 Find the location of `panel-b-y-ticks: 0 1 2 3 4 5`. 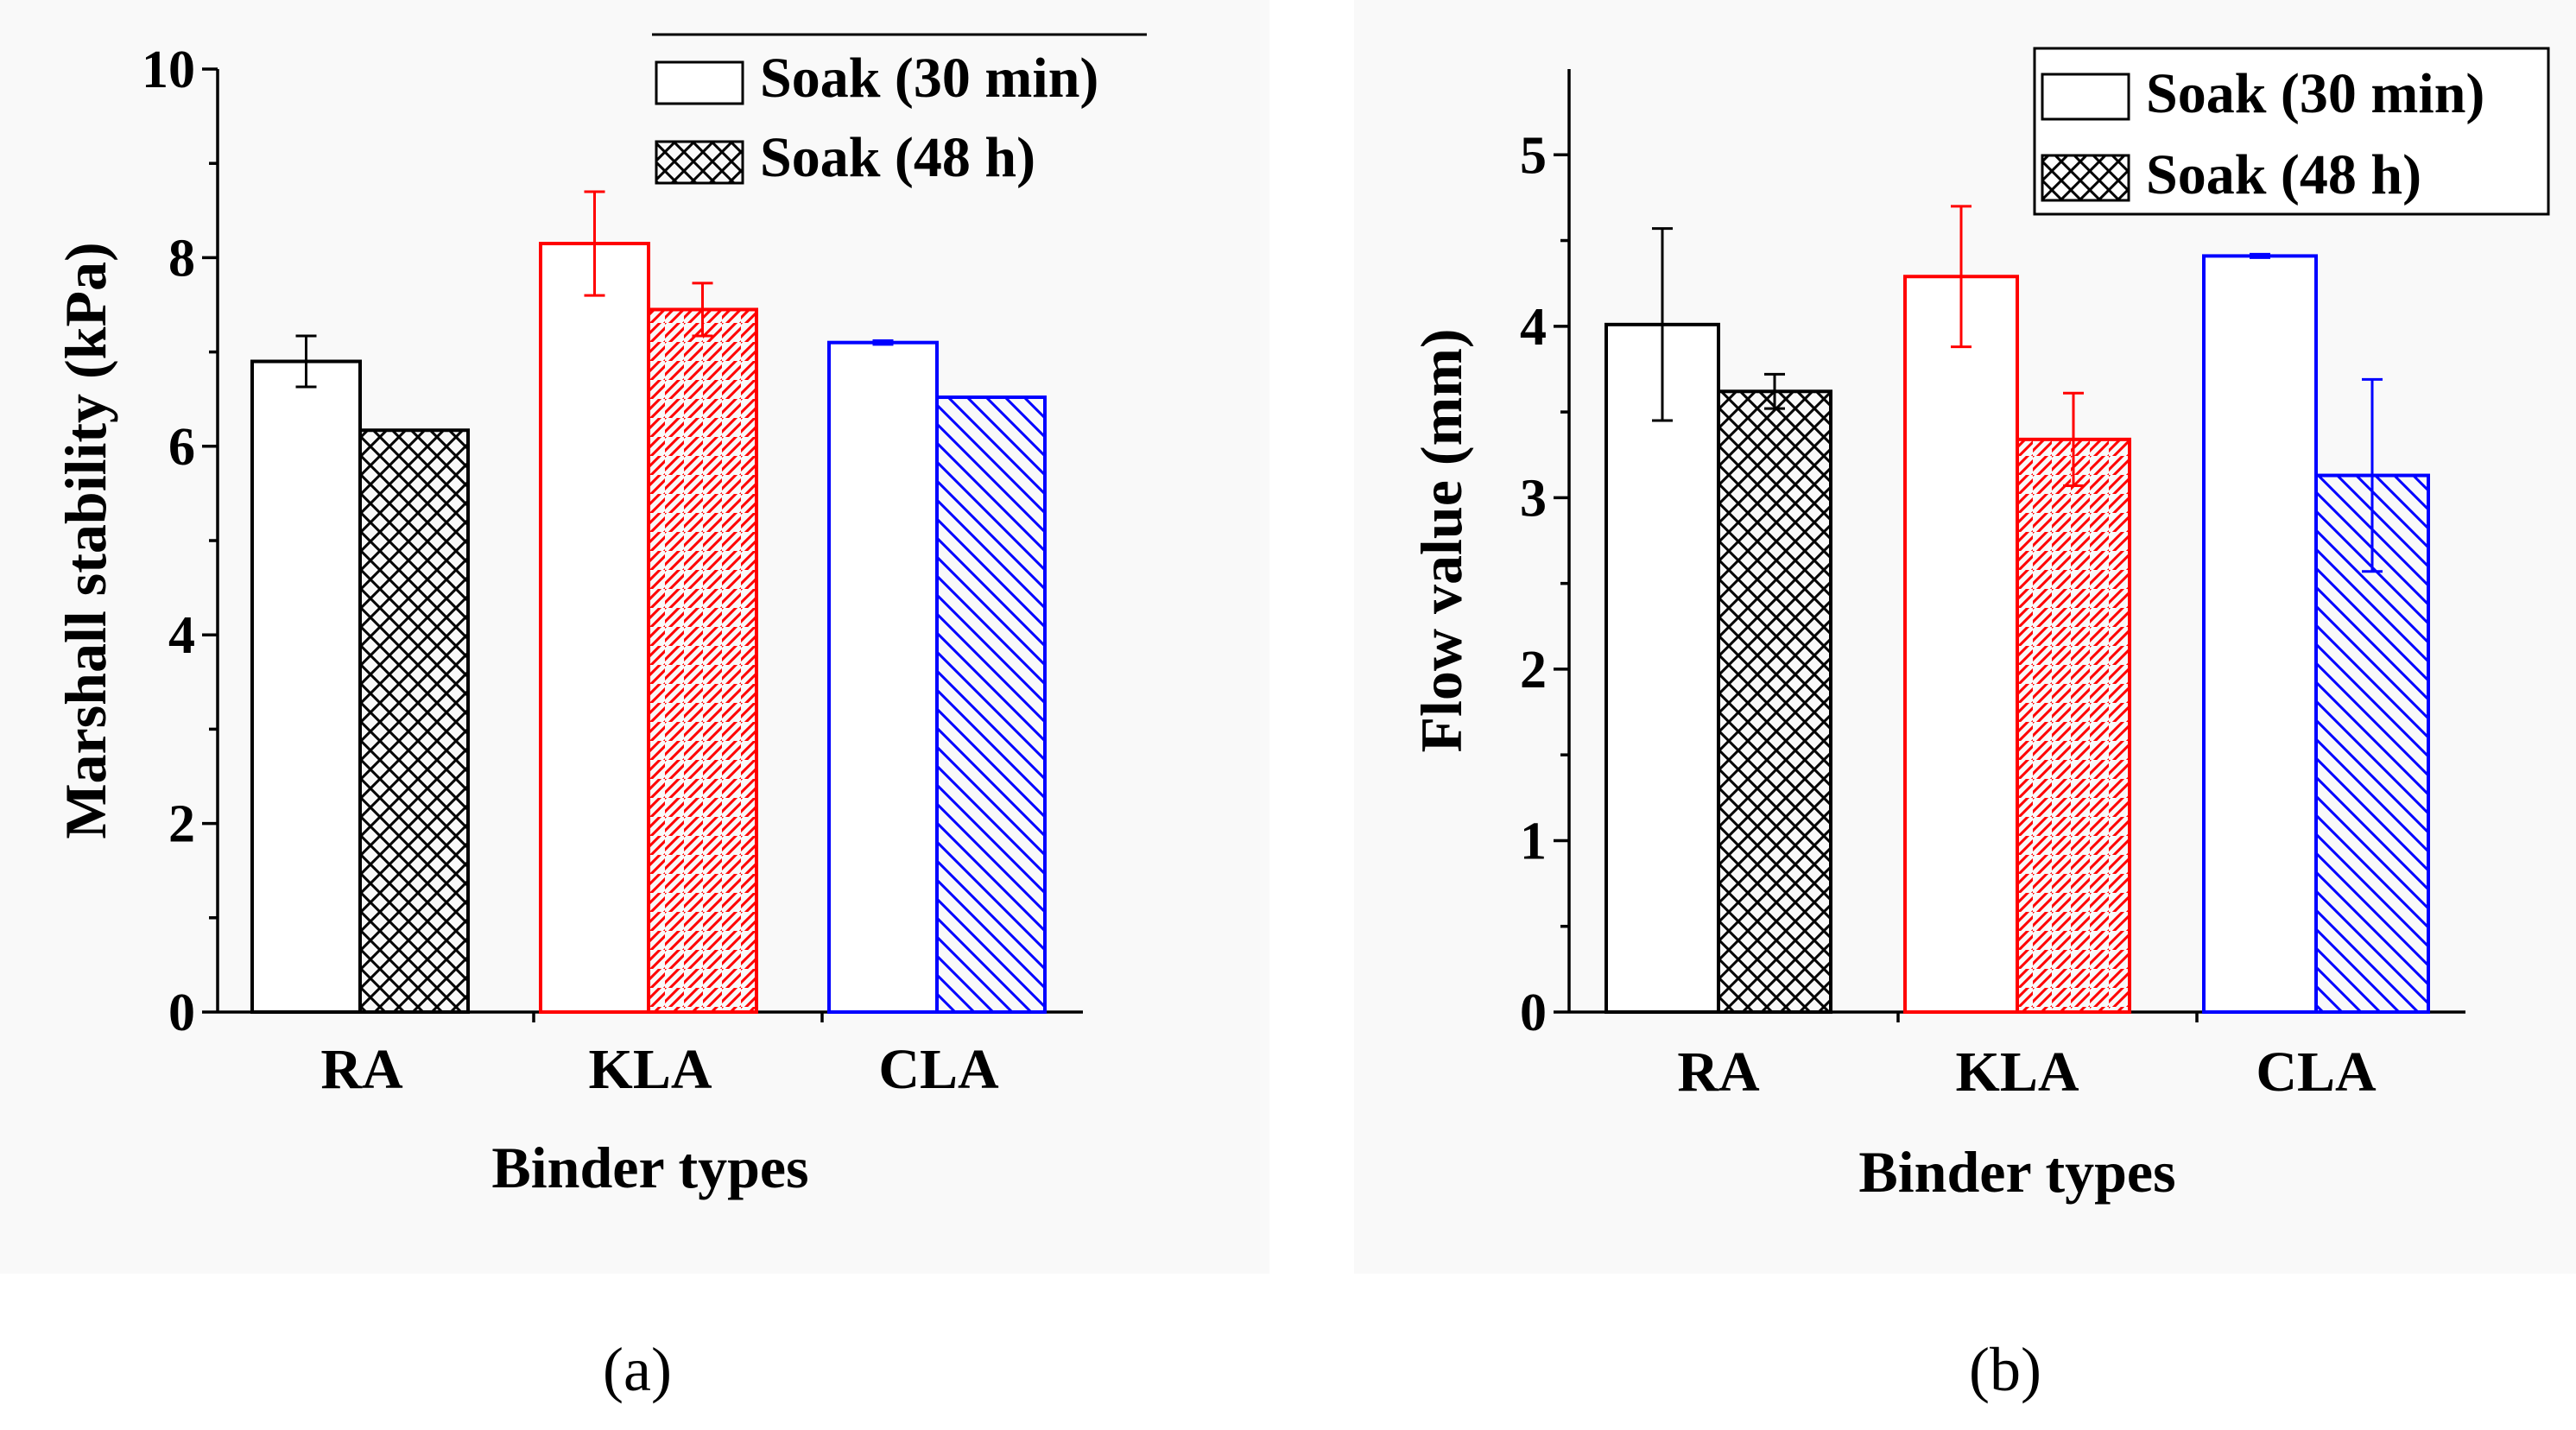

panel-b-y-ticks: 0 1 2 3 4 5 is located at coordinates (1544, 584).